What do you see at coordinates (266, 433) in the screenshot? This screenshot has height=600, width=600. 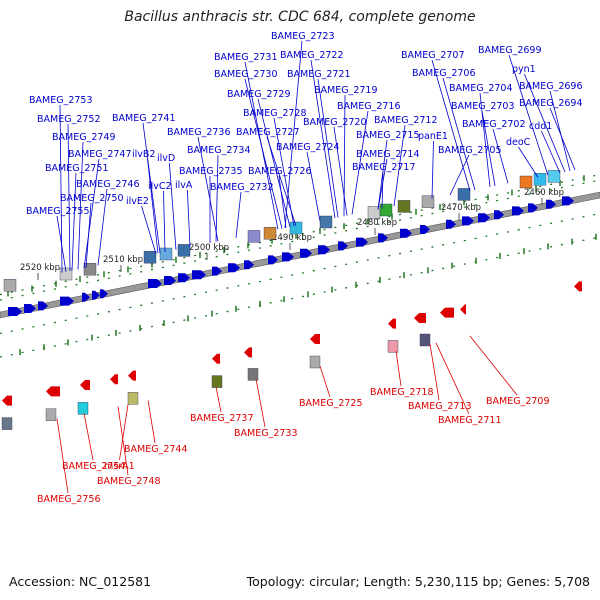 I see `reverse-gene-label: BAMEG_2733` at bounding box center [266, 433].